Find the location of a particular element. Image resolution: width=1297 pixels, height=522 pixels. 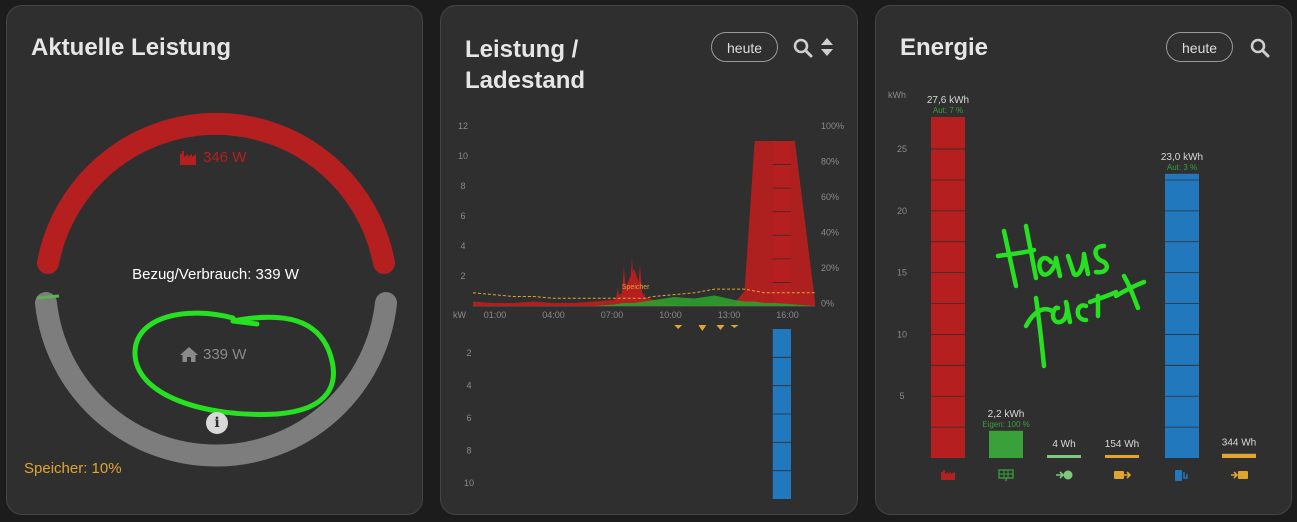

grid-arc is located at coordinates (216, 193).